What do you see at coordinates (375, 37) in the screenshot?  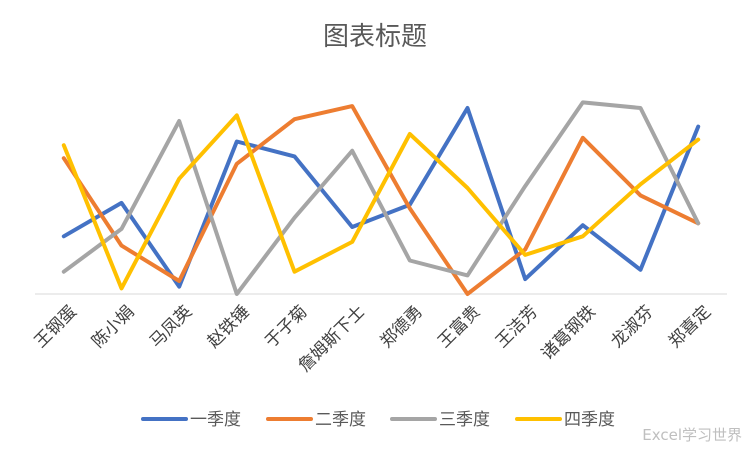 I see `chart-title: 图表标题` at bounding box center [375, 37].